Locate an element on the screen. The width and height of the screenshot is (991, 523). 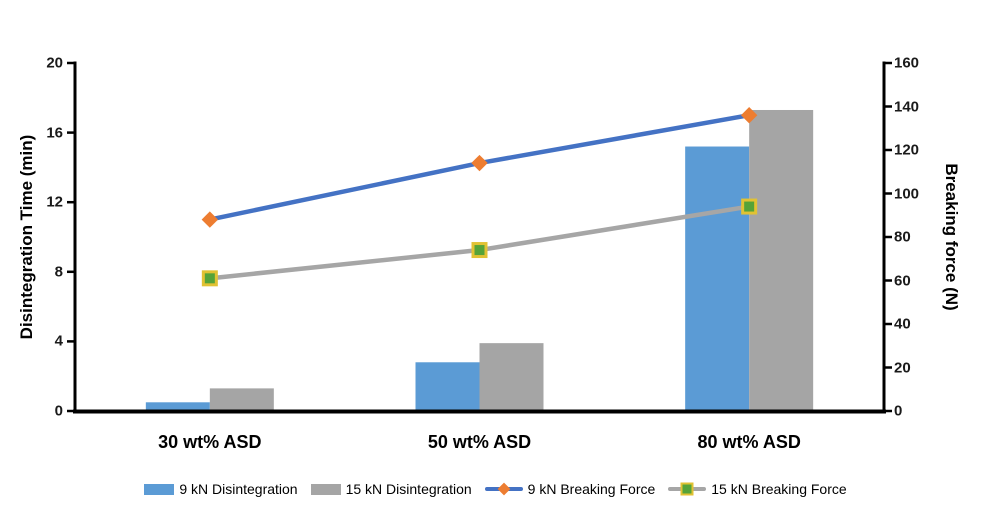
left-axis-tick-label: 0 is located at coordinates (58, 411).